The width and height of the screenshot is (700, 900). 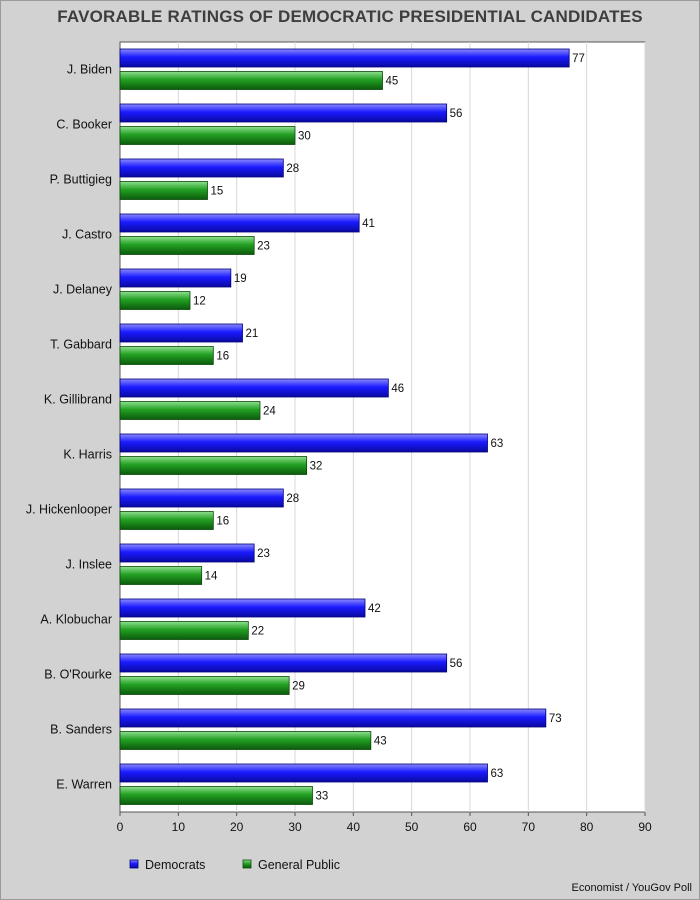 What do you see at coordinates (397, 389) in the screenshot?
I see `data-label: 46` at bounding box center [397, 389].